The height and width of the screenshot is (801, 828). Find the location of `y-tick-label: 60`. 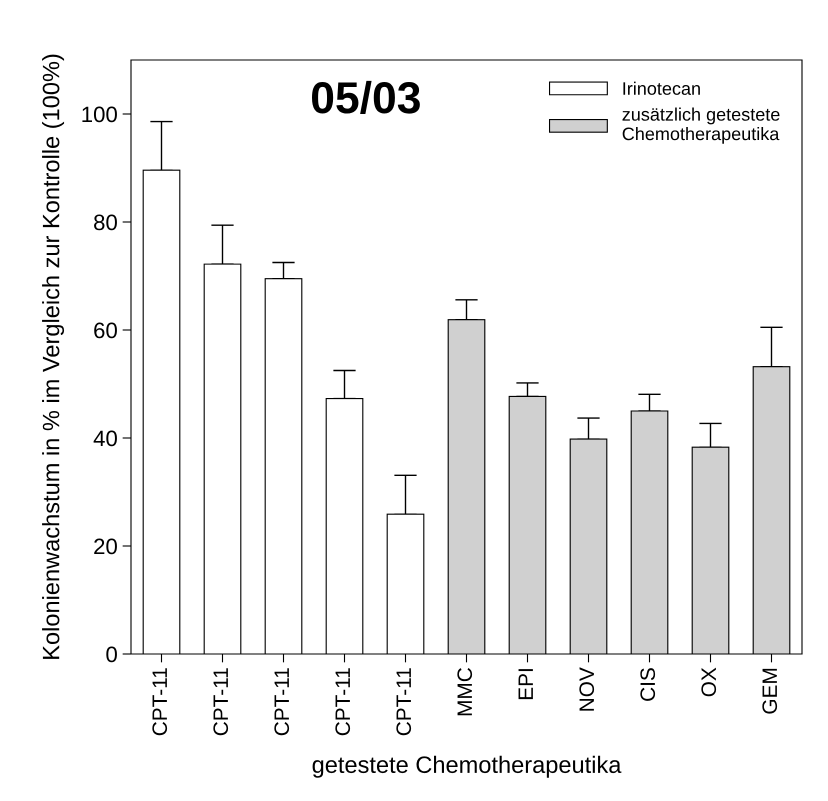

y-tick-label: 60 is located at coordinates (105, 330).